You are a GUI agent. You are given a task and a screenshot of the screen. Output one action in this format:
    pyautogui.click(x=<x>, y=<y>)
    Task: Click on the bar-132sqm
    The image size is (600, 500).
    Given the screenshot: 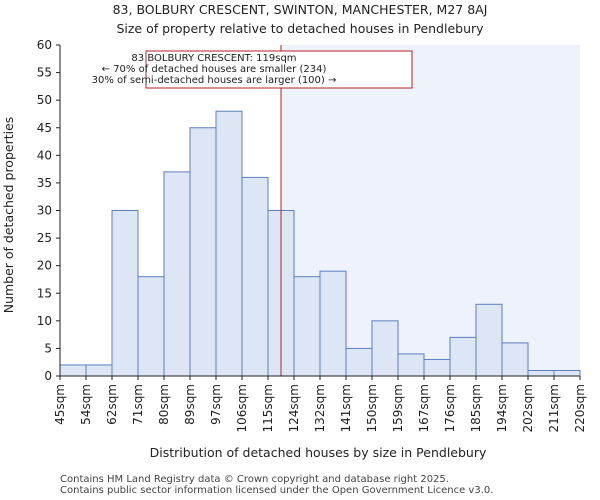 What is the action you would take?
    pyautogui.click(x=333, y=323)
    